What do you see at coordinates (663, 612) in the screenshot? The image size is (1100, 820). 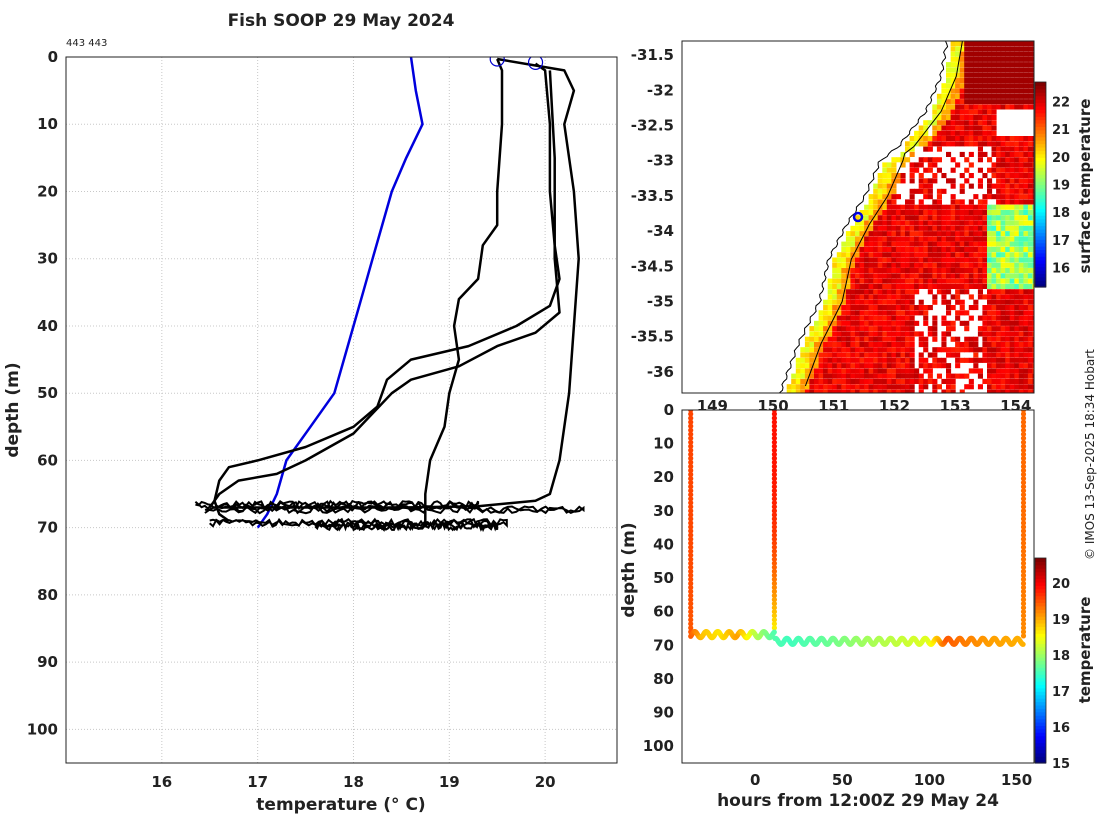 I see `y-tick-label: 60` at bounding box center [663, 612].